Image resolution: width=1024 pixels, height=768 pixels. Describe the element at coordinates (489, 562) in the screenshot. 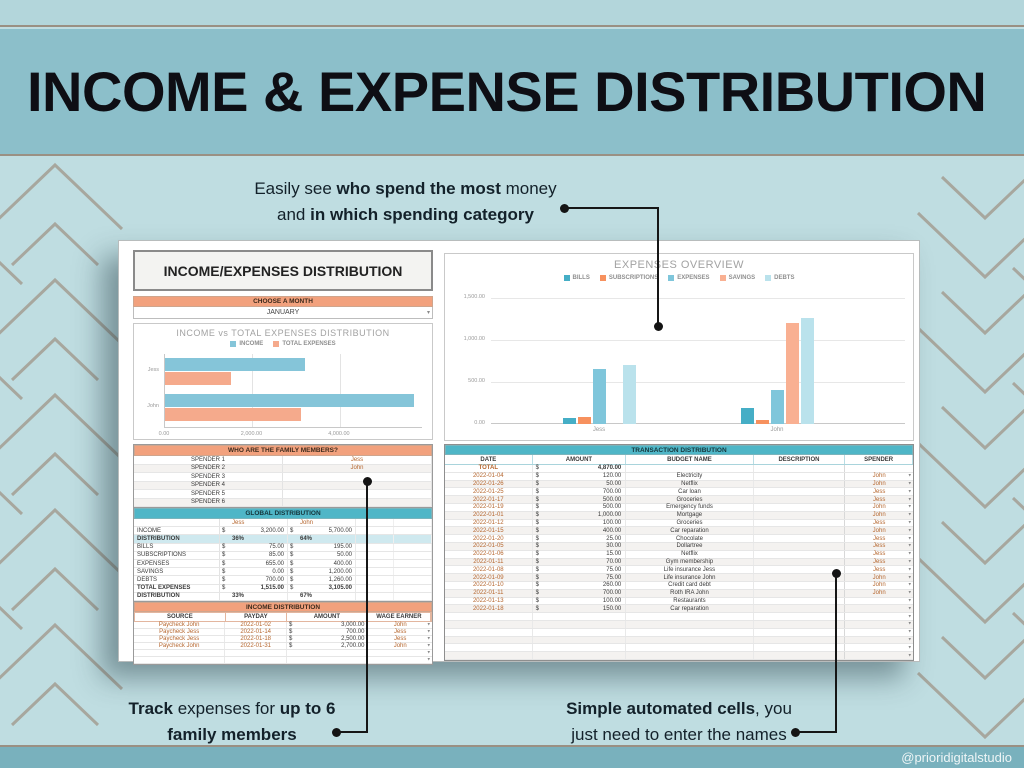

I see `date-cell: 2022-01-11` at that location.